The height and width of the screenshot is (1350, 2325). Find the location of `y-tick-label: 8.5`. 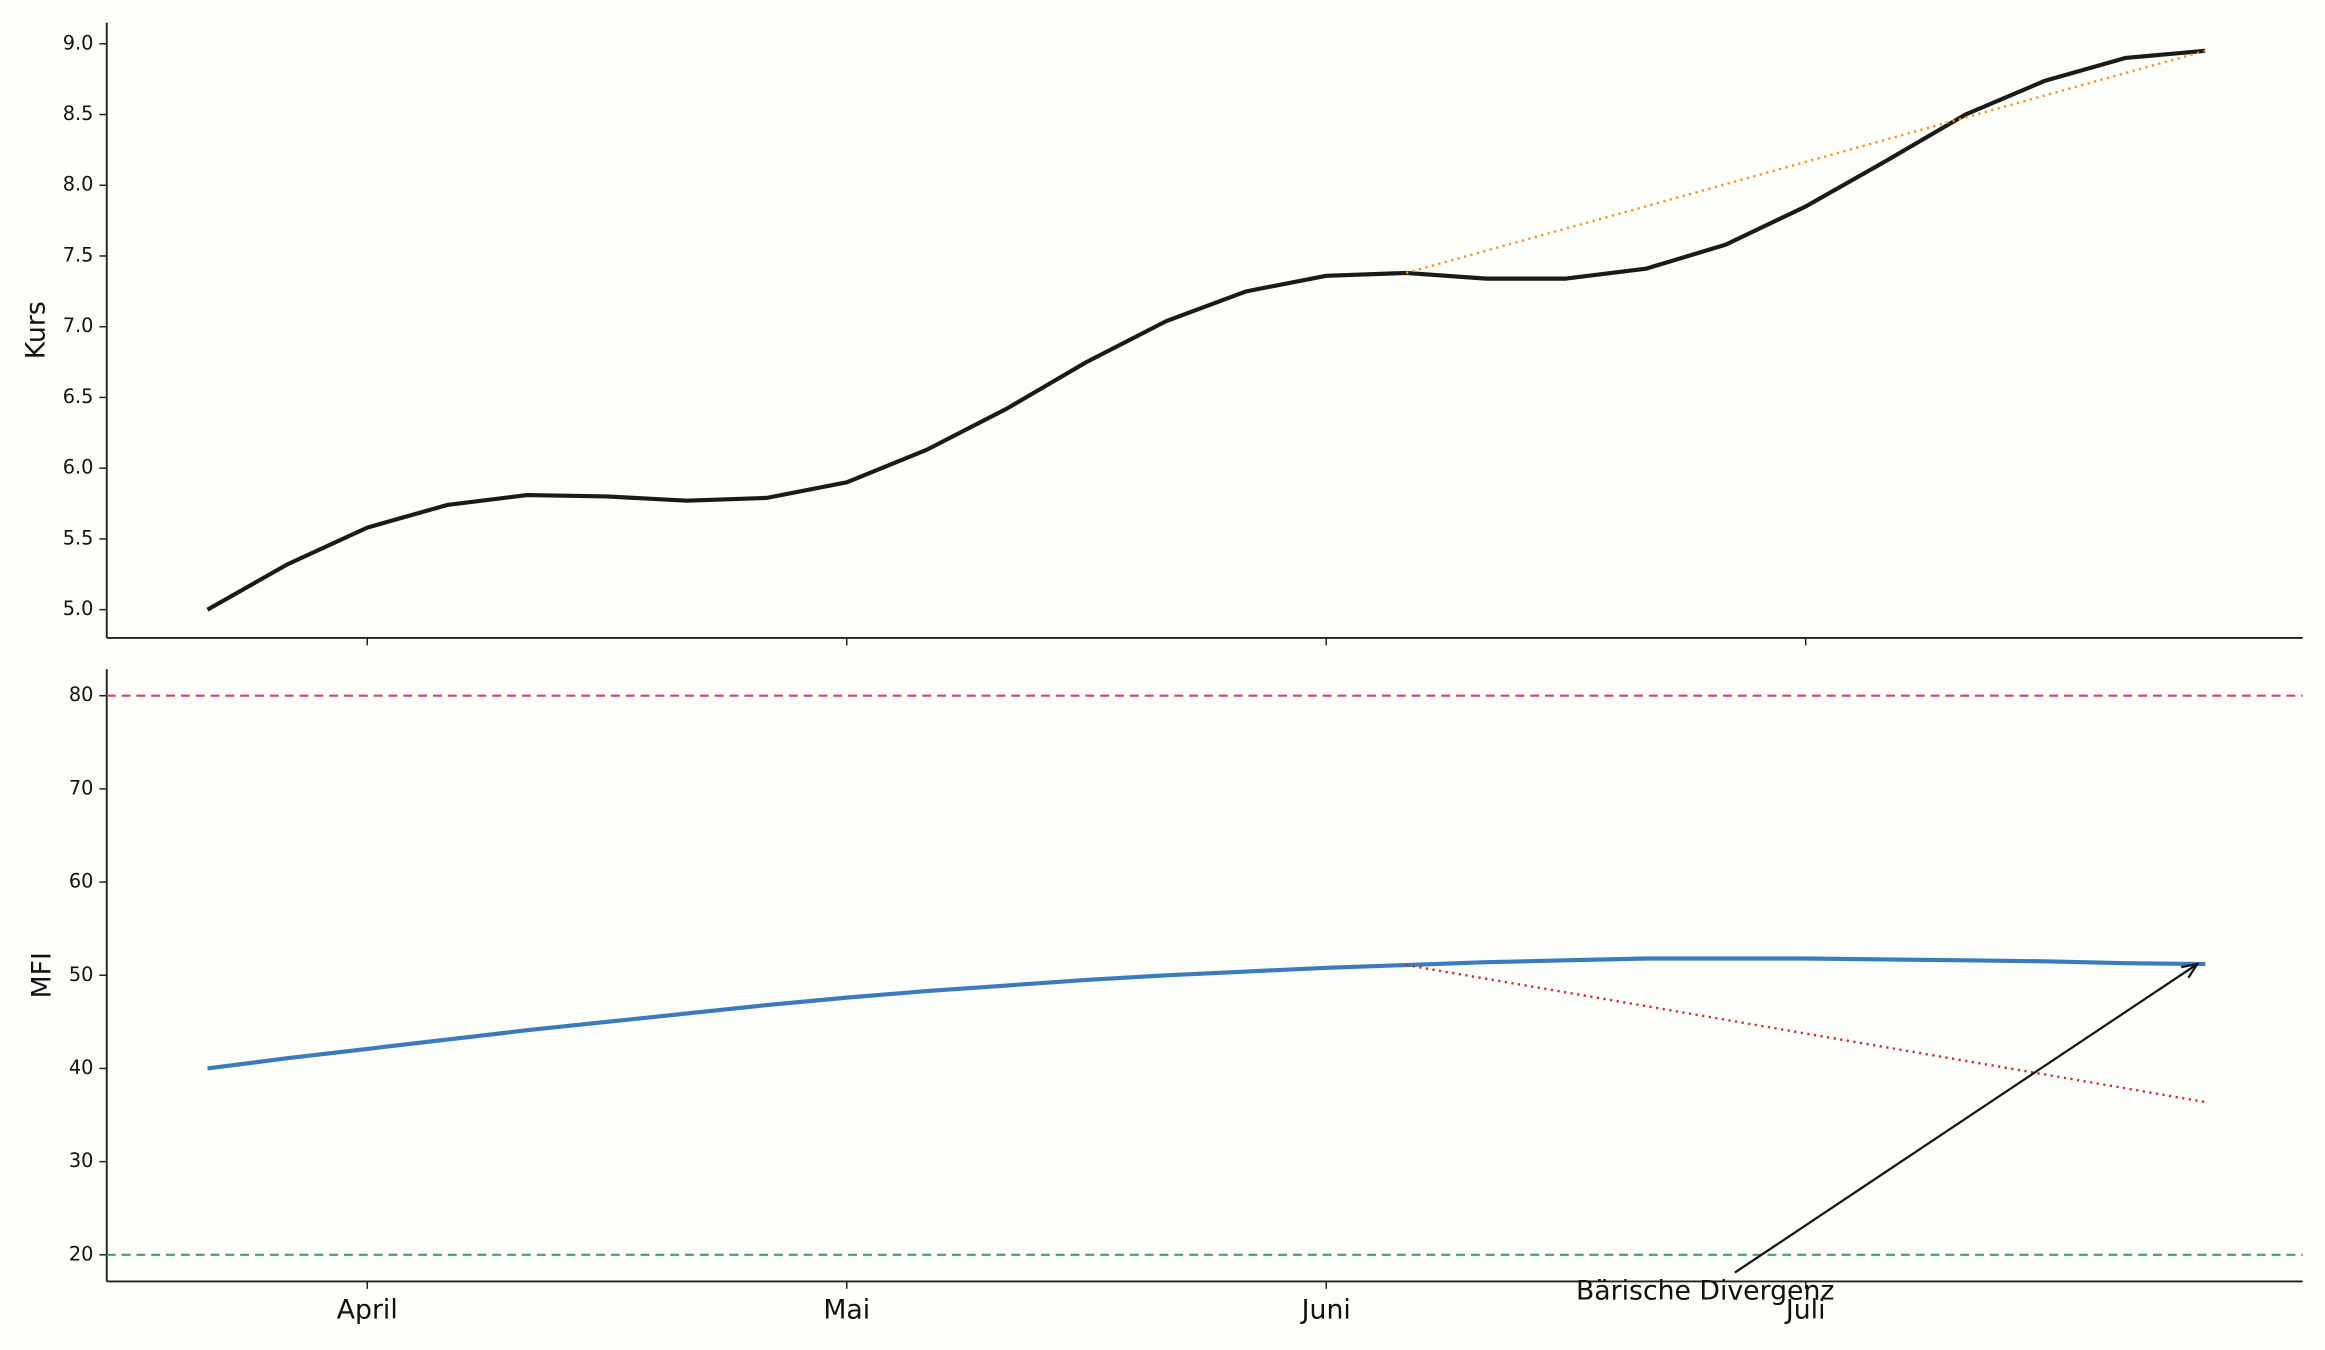

y-tick-label: 8.5 is located at coordinates (78, 113).